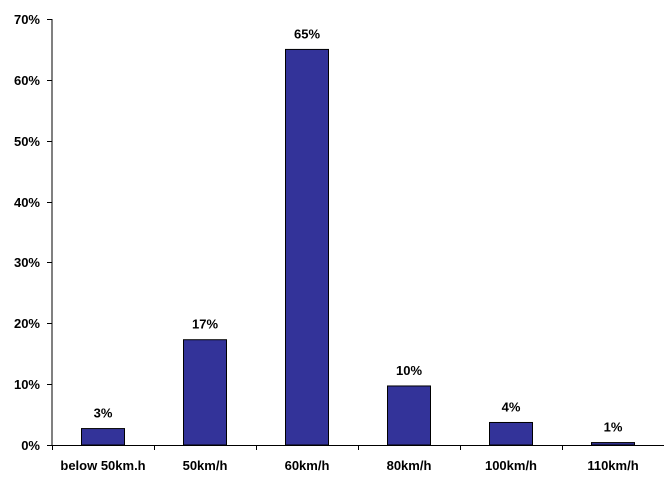 The width and height of the screenshot is (664, 477). Describe the element at coordinates (205, 324) in the screenshot. I see `data-label: 17%` at that location.